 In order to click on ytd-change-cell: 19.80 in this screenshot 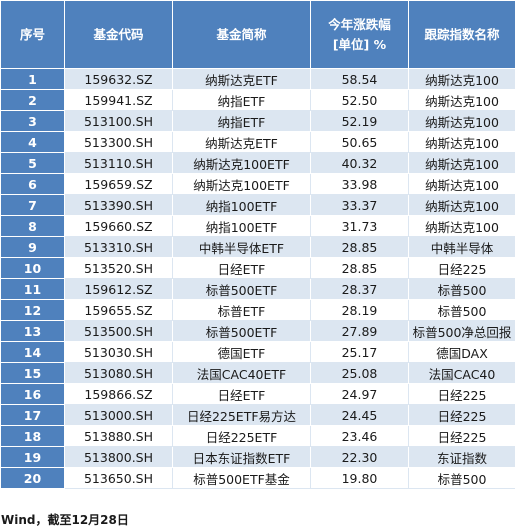, I will do `click(359, 478)`.